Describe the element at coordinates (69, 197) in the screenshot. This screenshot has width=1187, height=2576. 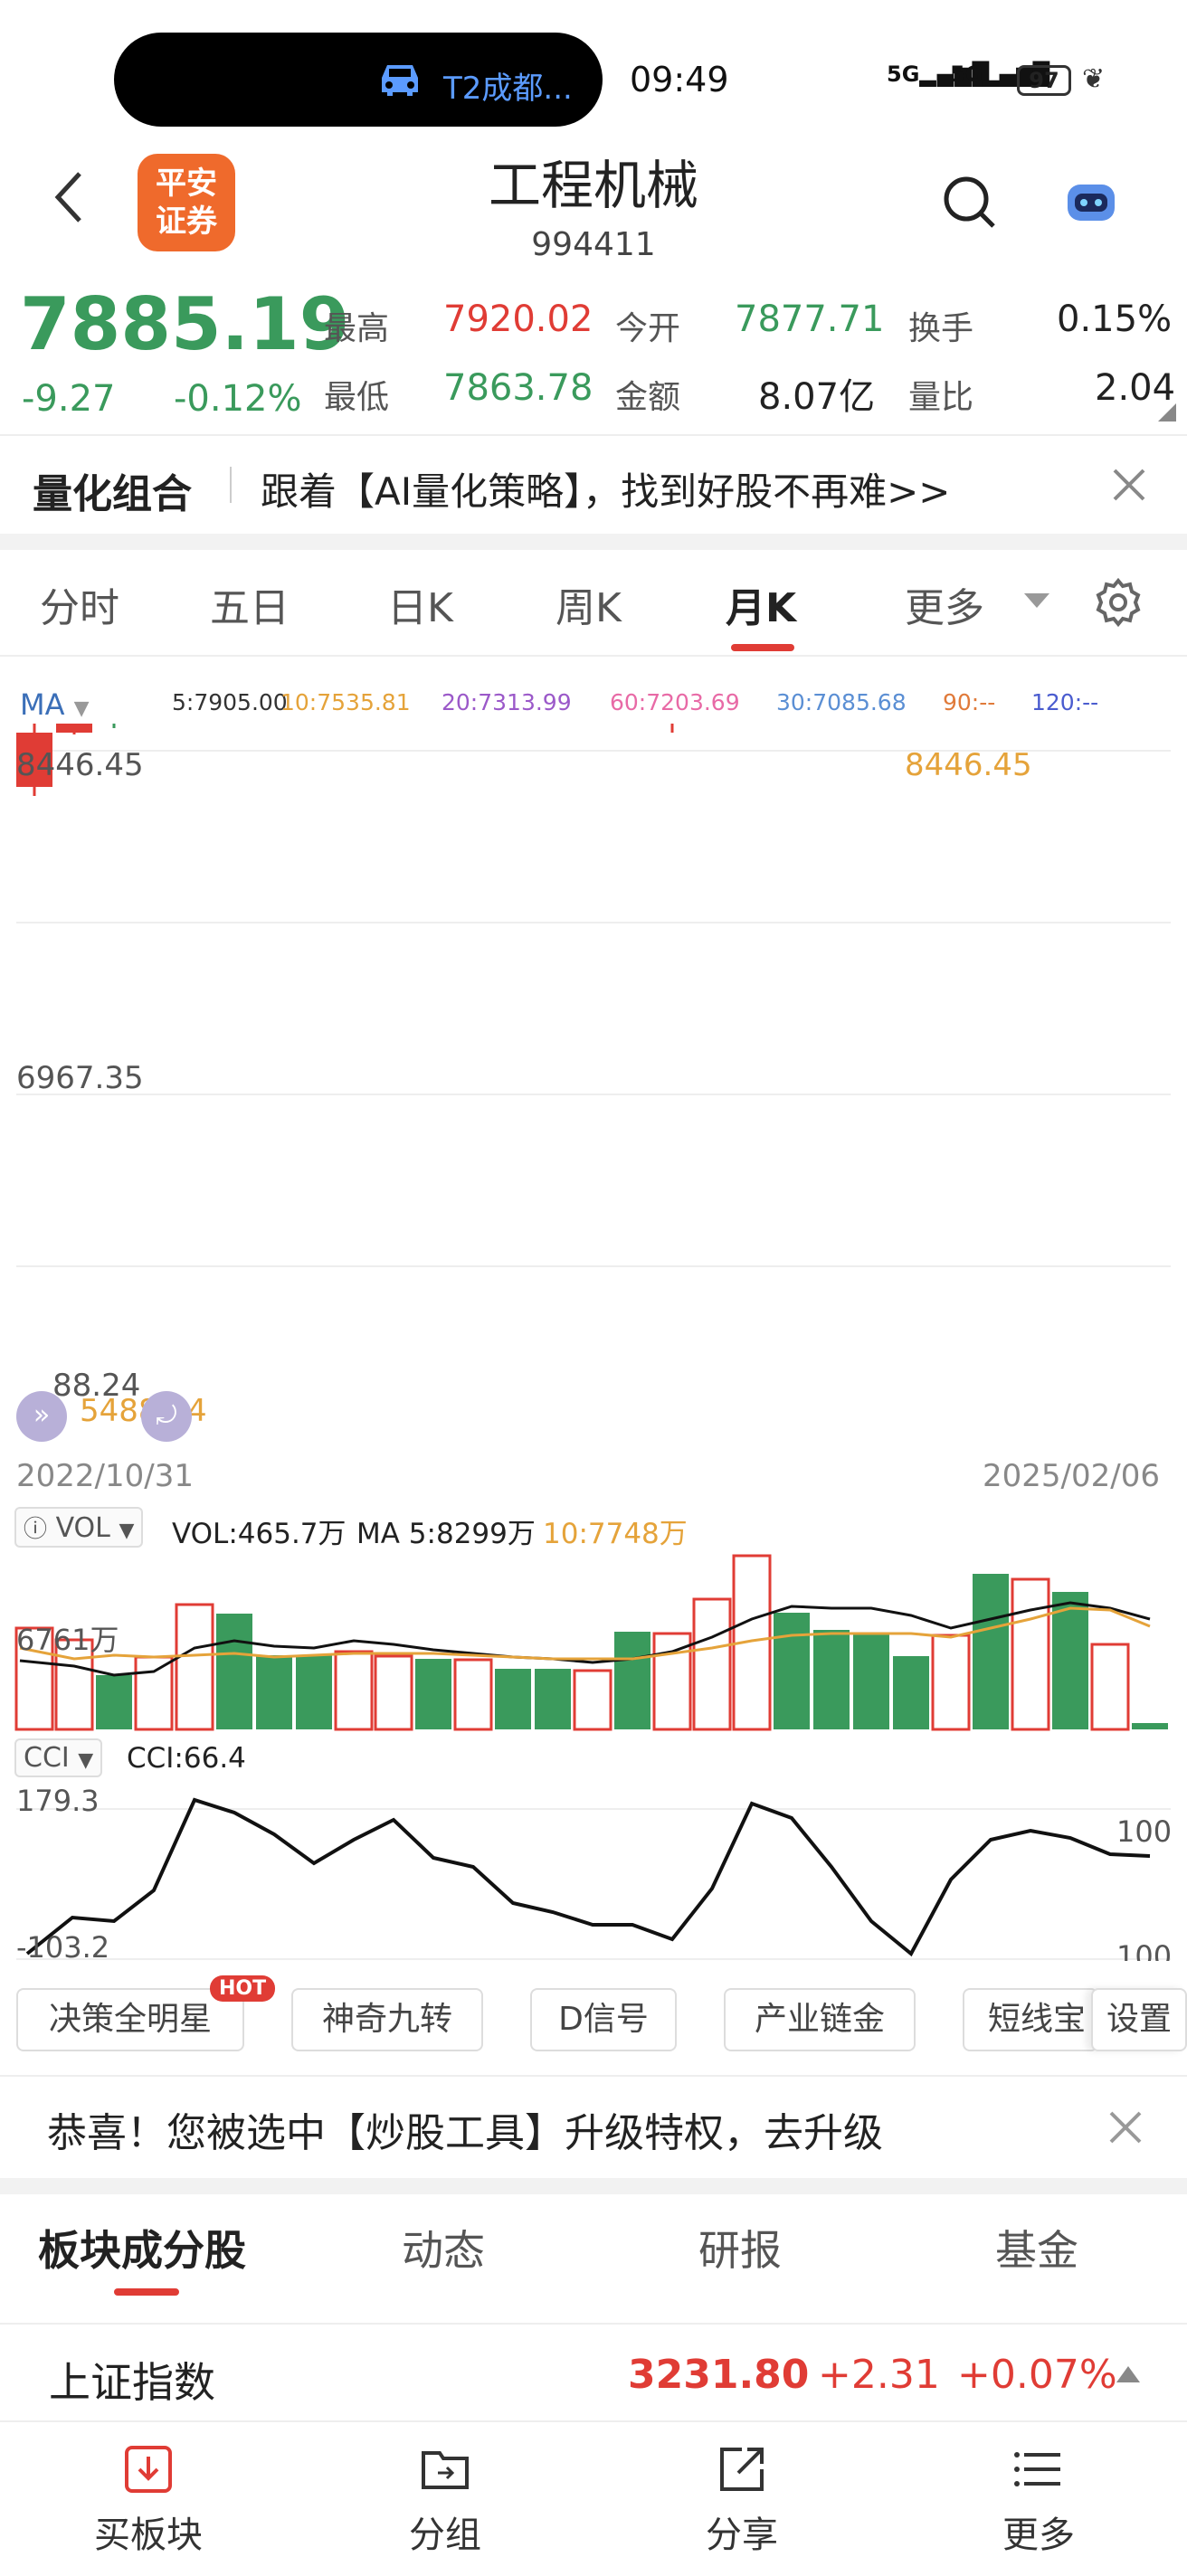
I see `back-arrow-icon` at that location.